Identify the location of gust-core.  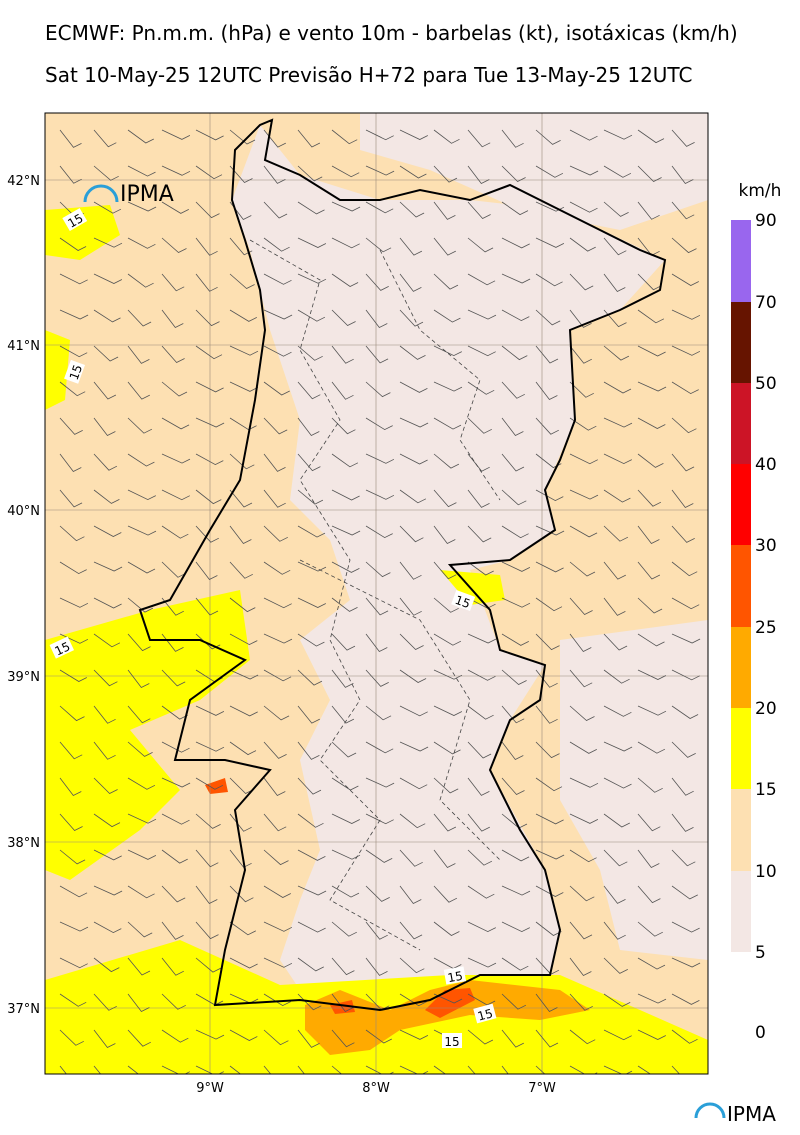
(340, 898).